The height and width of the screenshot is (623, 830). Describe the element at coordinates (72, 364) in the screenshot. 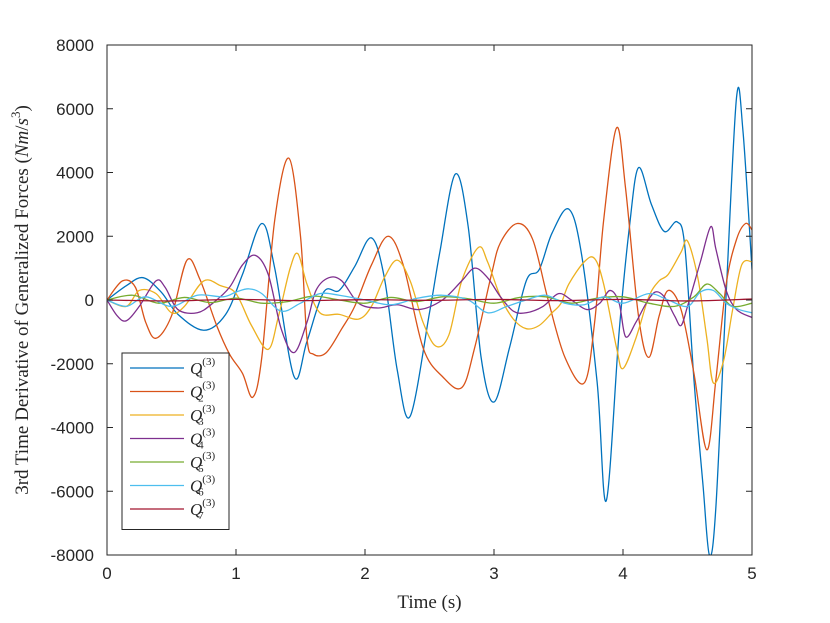

I see `y-tick-label: -2000` at that location.